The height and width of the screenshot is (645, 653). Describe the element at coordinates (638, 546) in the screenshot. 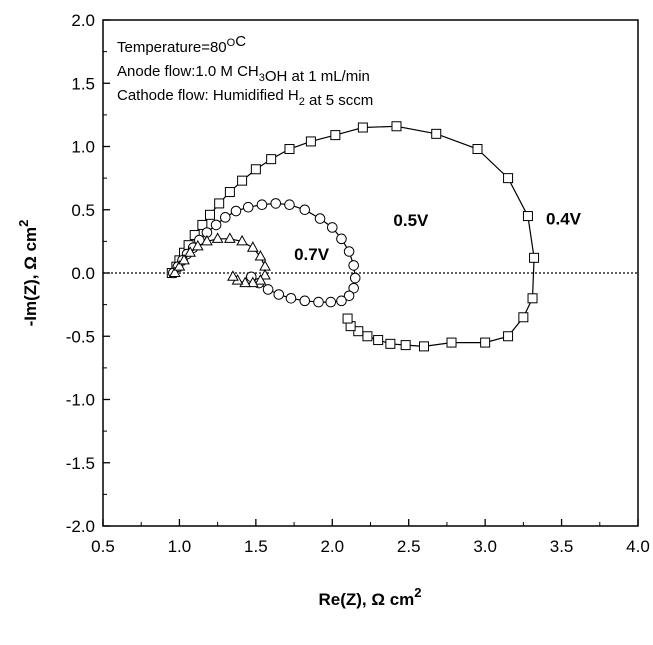

I see `x-tick-label: 4.0` at that location.